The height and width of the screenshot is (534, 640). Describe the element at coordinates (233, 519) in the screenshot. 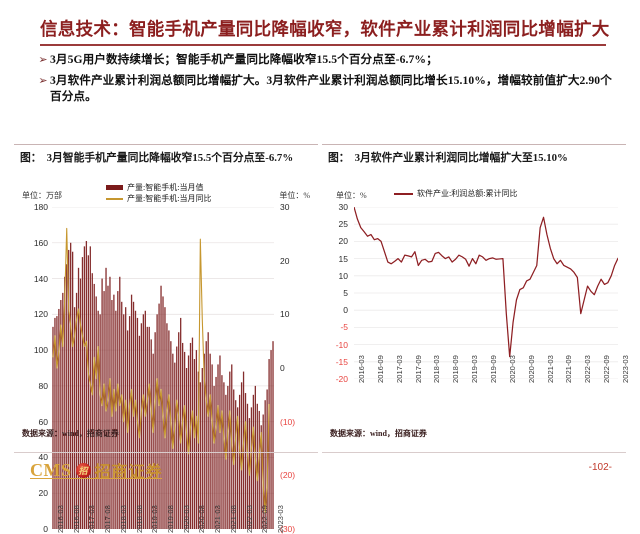

I see `x-axis-tick-label: 2021-08` at that location.